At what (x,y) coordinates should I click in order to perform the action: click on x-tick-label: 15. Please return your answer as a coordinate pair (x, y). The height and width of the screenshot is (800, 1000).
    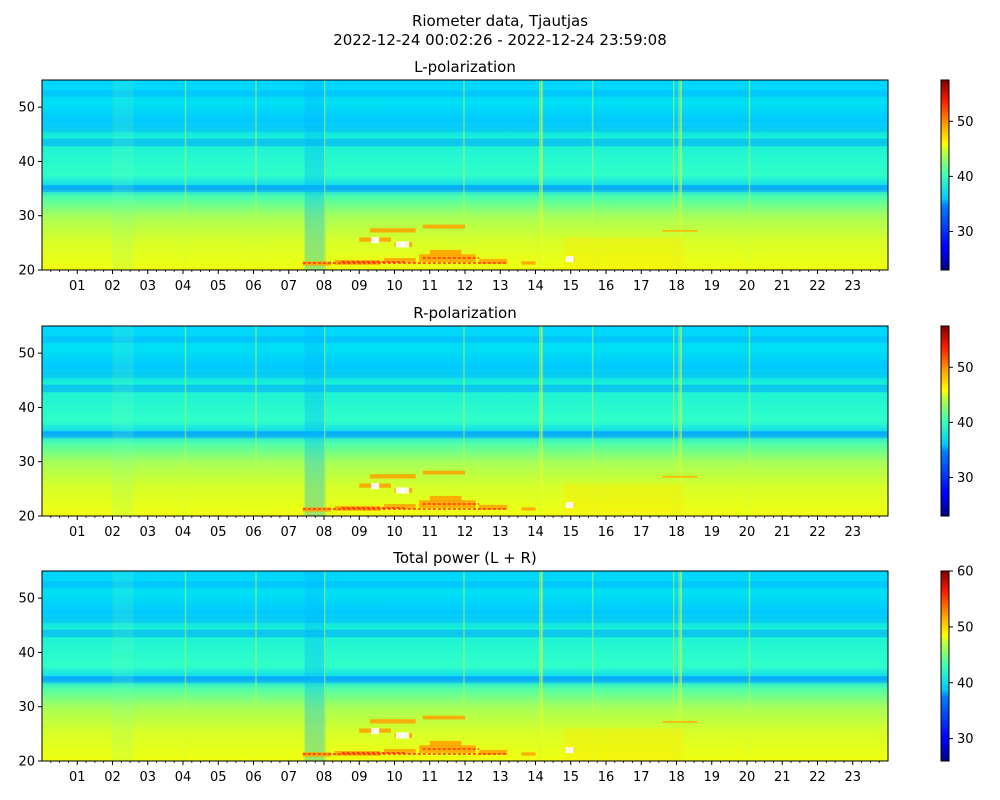
    Looking at the image, I should click on (570, 777).